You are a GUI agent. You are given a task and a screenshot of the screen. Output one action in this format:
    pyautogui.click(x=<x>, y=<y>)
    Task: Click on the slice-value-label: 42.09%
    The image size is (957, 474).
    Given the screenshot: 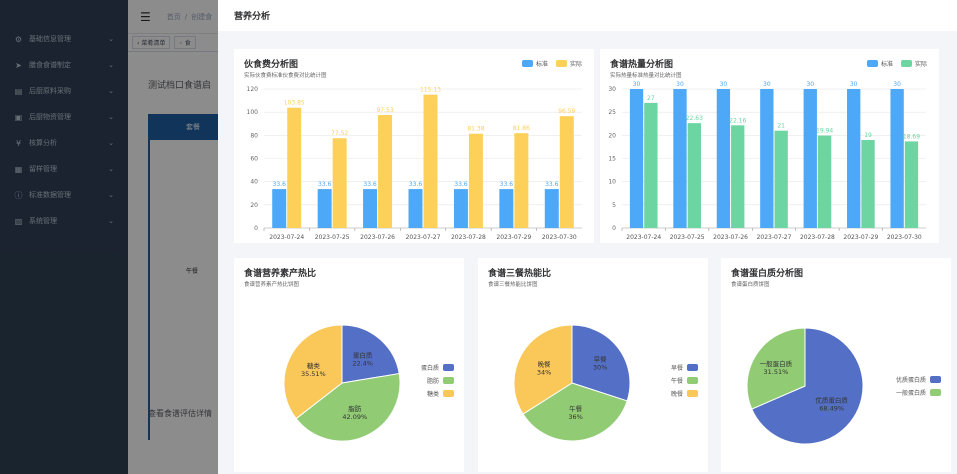 What is the action you would take?
    pyautogui.click(x=354, y=417)
    